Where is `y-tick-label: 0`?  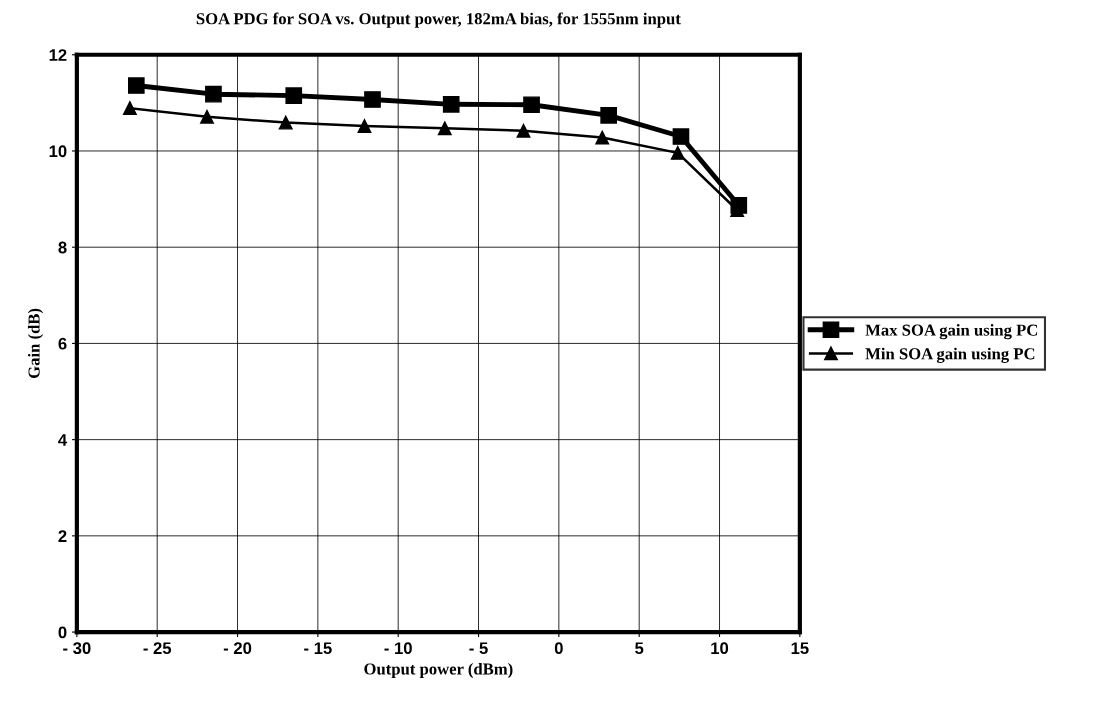
y-tick-label: 0 is located at coordinates (62, 632).